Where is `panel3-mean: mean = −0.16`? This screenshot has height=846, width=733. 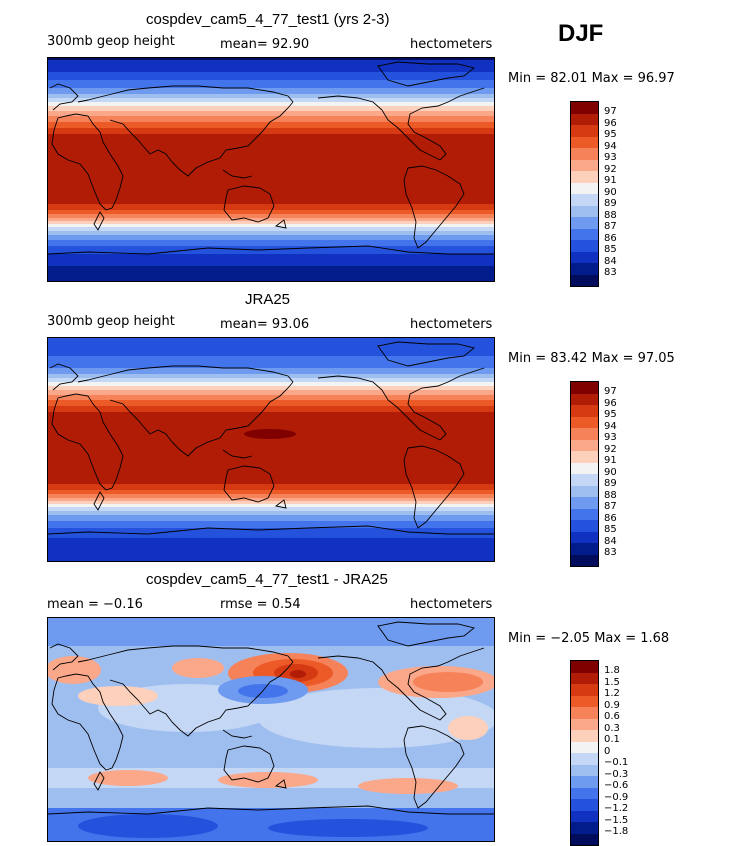 panel3-mean: mean = −0.16 is located at coordinates (95, 604).